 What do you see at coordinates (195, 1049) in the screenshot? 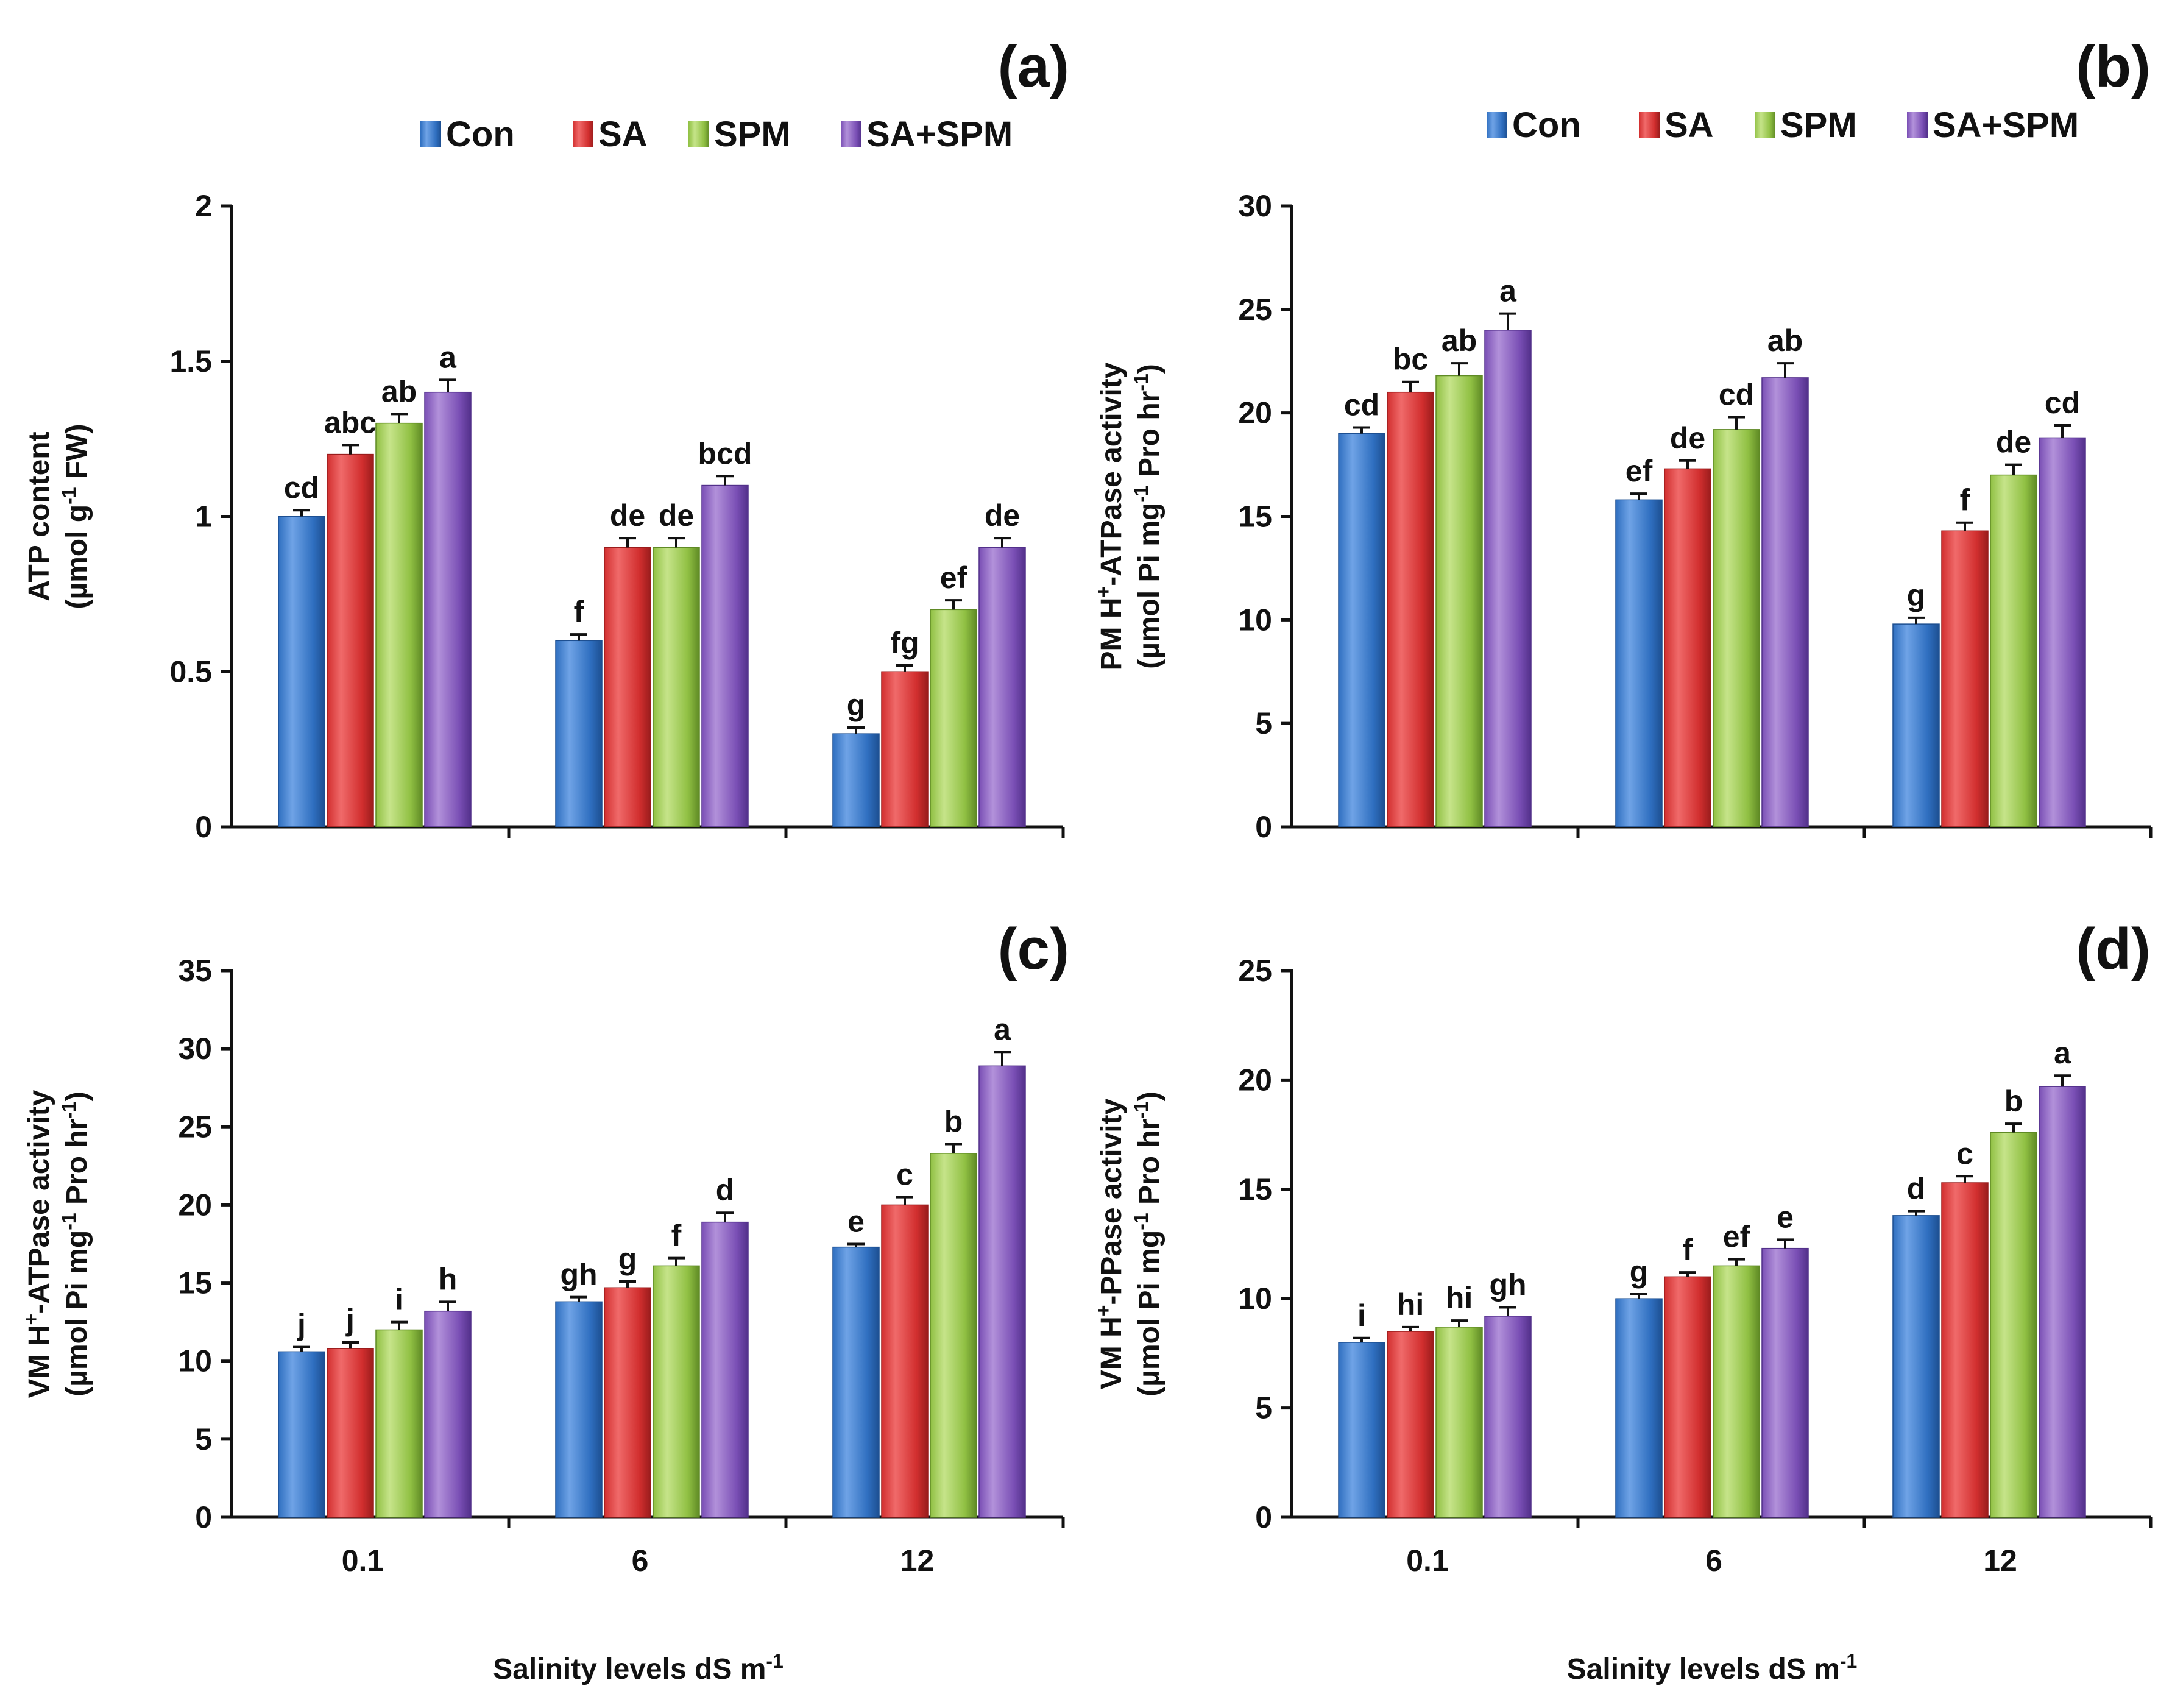
I see `y-tick-label: 30` at bounding box center [195, 1049].